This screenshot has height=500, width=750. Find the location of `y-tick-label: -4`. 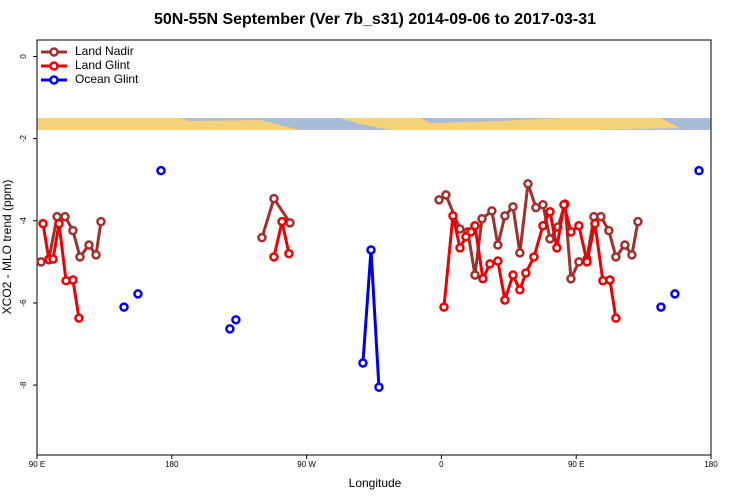

y-tick-label: -4 is located at coordinates (23, 221).